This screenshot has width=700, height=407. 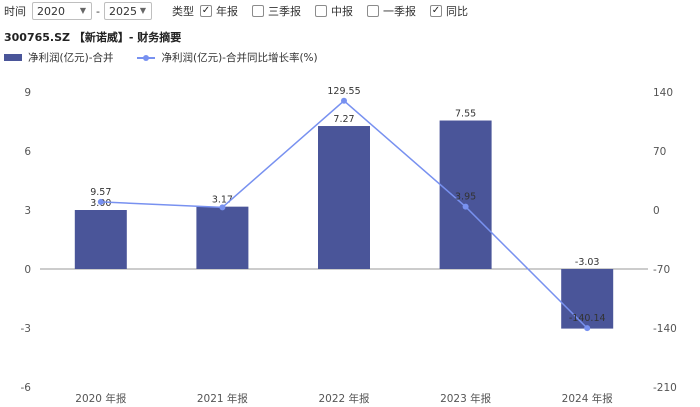 What do you see at coordinates (13, 57) in the screenshot?
I see `legend-bar-swatch` at bounding box center [13, 57].